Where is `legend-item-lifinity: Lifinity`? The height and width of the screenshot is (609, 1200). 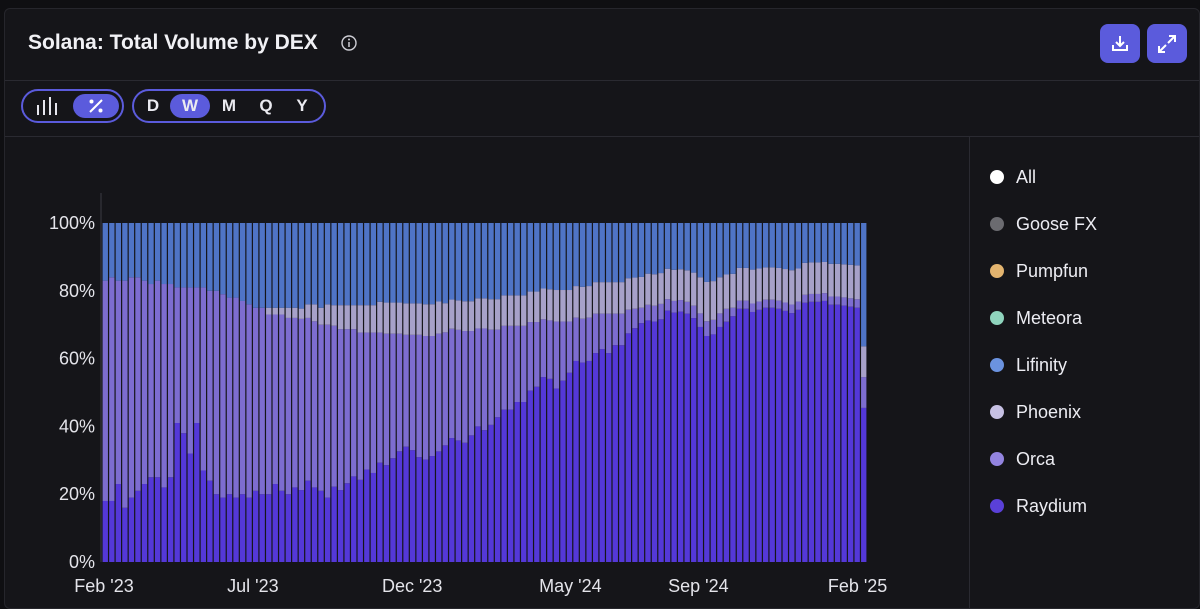
legend-item-lifinity: Lifinity is located at coordinates (1028, 365).